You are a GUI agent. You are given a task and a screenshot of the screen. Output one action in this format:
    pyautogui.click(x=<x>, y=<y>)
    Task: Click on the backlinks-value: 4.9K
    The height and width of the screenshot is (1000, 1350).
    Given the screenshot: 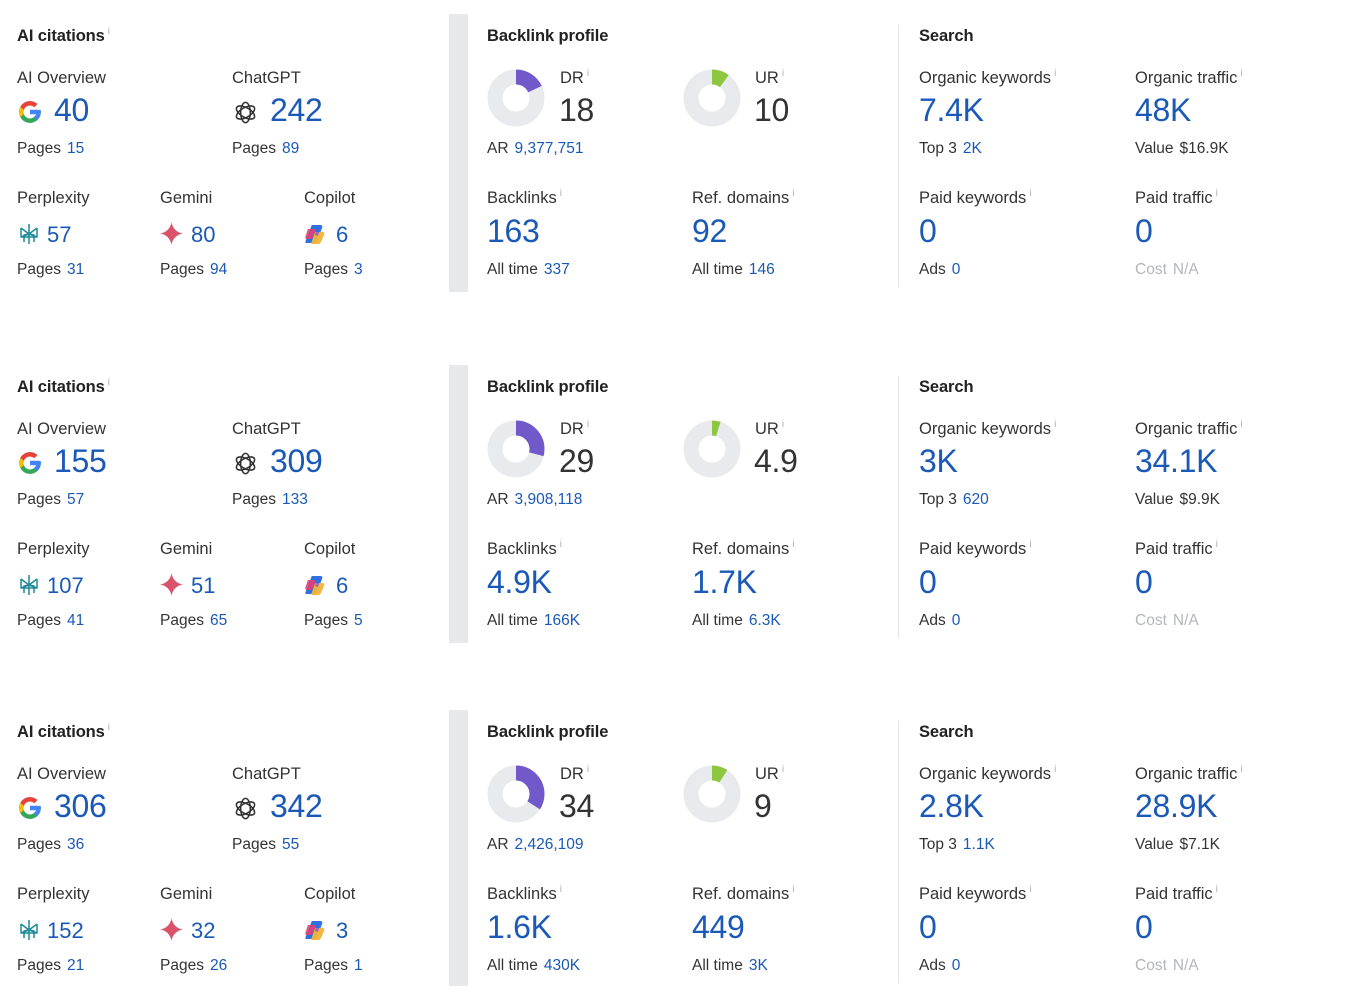 What is the action you would take?
    pyautogui.click(x=519, y=582)
    